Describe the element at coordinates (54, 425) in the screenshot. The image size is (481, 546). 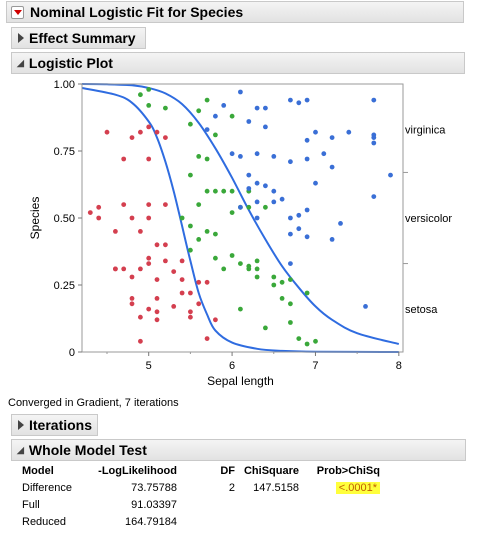
I see `iterations-header: Iterations` at that location.